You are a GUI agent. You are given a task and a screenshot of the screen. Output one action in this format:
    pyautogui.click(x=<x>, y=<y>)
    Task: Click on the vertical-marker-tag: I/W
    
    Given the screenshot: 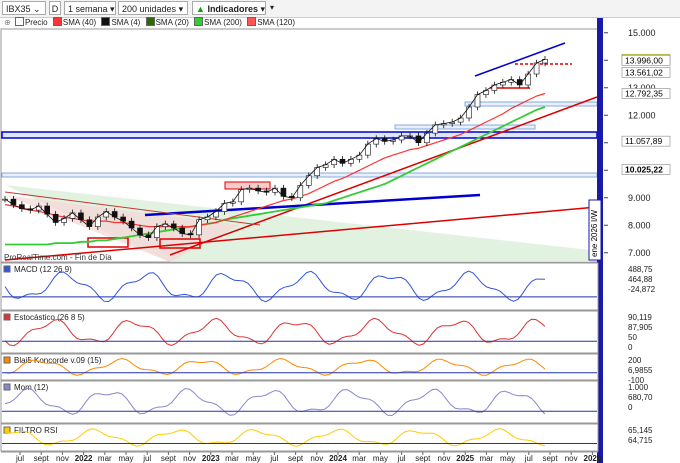 What is the action you would take?
    pyautogui.click(x=594, y=216)
    